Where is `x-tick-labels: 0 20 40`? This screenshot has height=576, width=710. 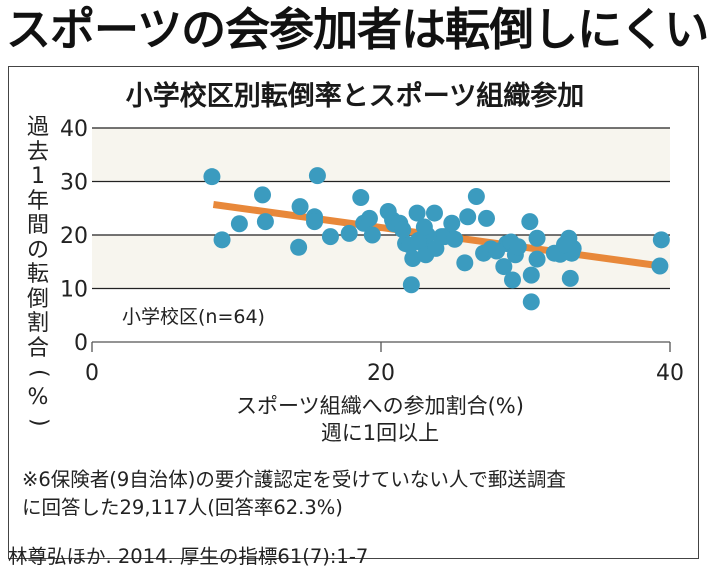 x-tick-labels: 0 20 40 is located at coordinates (384, 364).